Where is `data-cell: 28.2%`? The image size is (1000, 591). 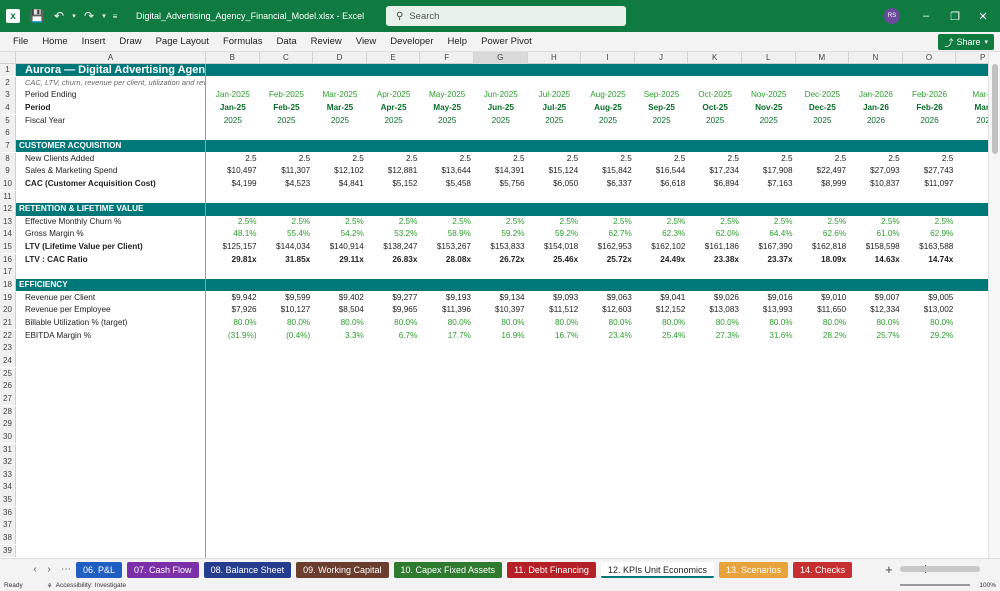
data-cell: 28.2% is located at coordinates (834, 335).